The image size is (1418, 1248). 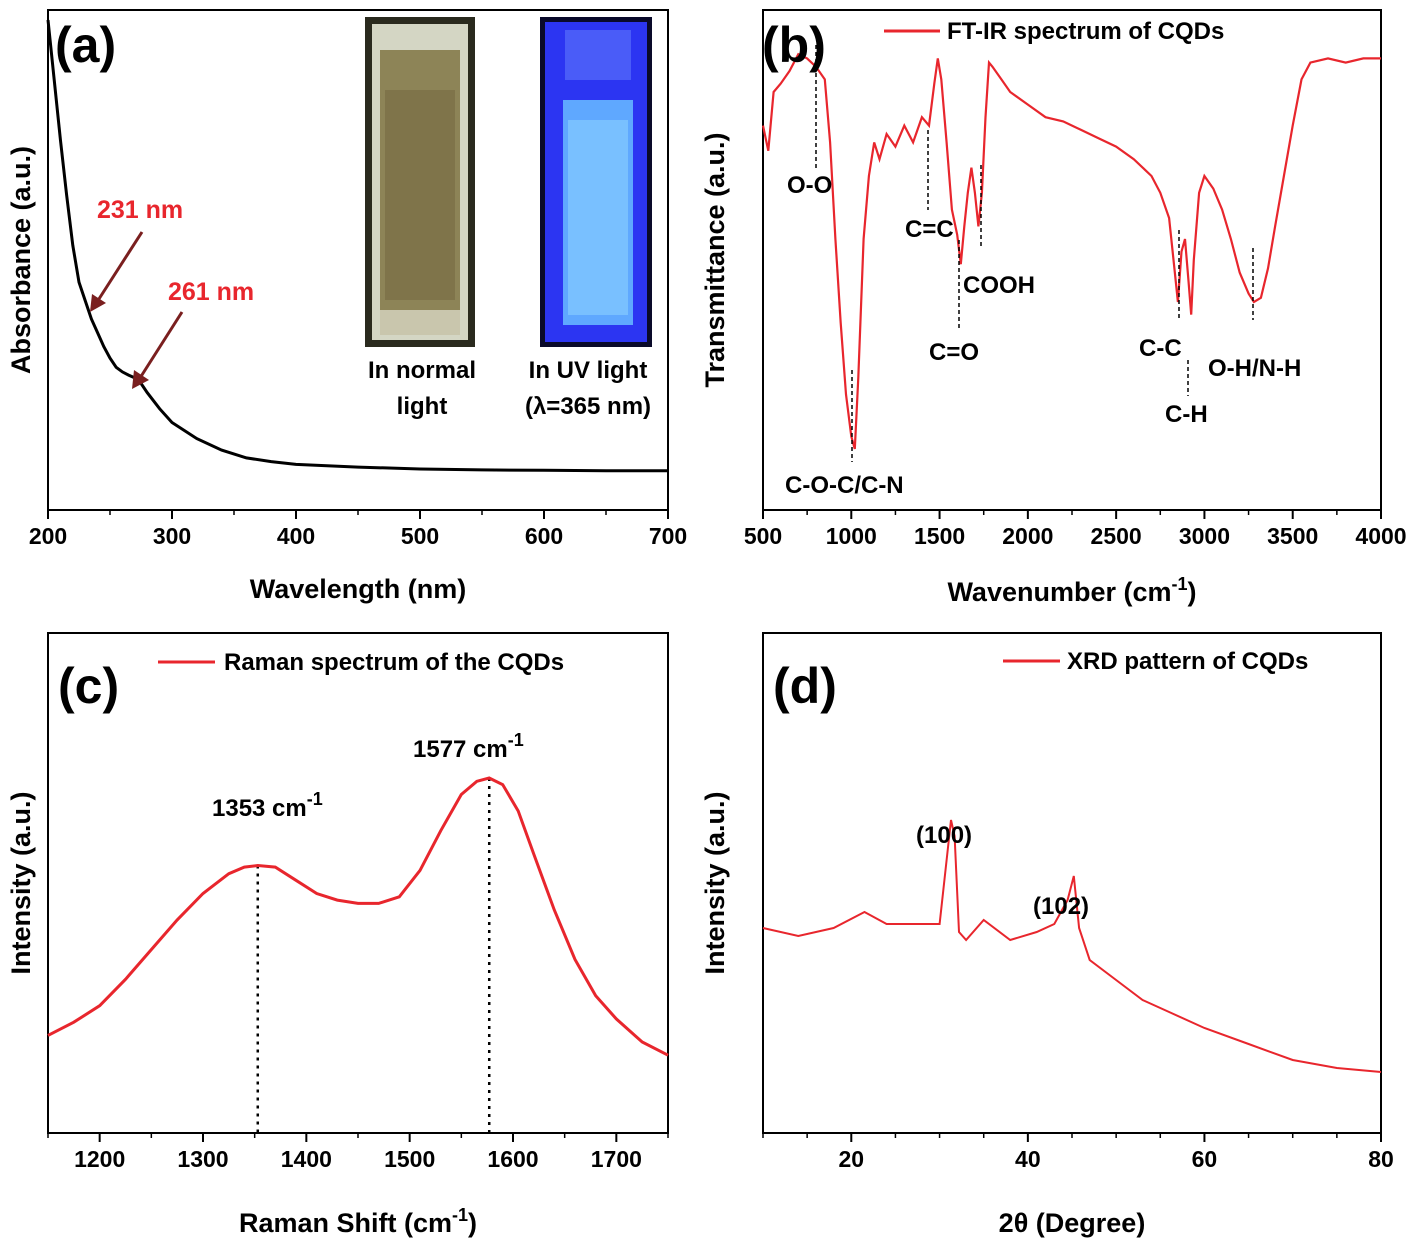 I want to click on panel-d-legend-label: XRD pattern of CQDs, so click(x=1187, y=661).